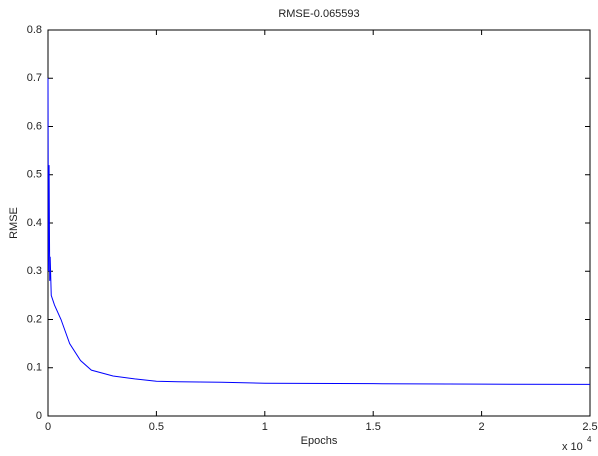 This screenshot has width=598, height=456. What do you see at coordinates (34, 175) in the screenshot?
I see `y-tick-label: 0.5` at bounding box center [34, 175].